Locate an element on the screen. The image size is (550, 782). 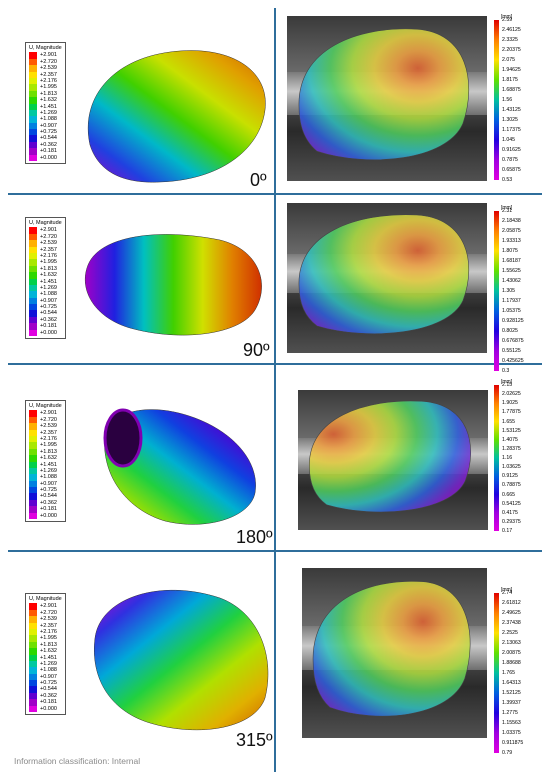
scale-tick-label: 0.7875 is located at coordinates (510, 160).